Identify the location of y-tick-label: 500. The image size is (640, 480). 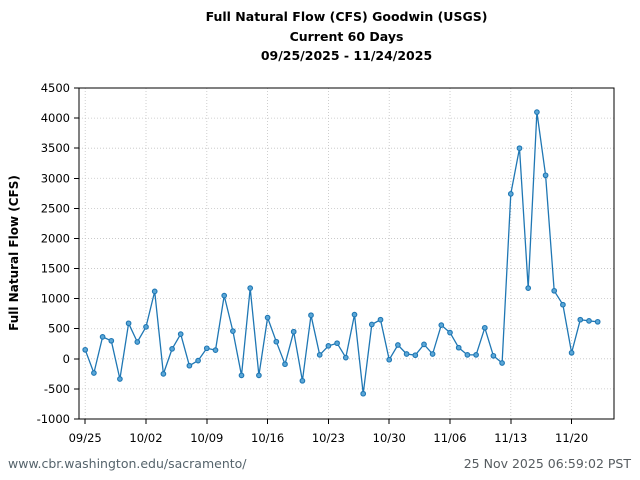
(59, 329).